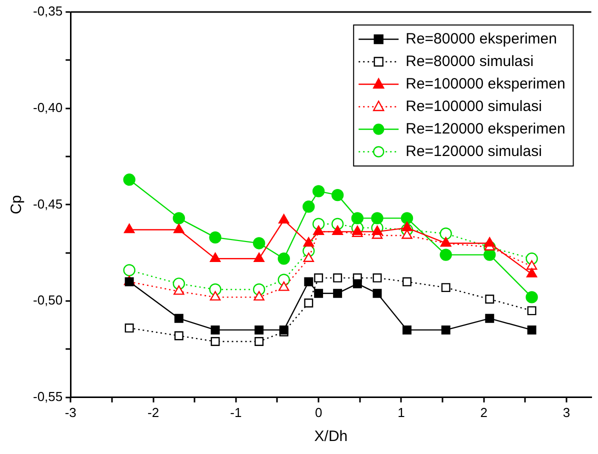 The image size is (598, 454). What do you see at coordinates (486, 129) in the screenshot?
I see `legend-label: Re=120000 eksperimen` at bounding box center [486, 129].